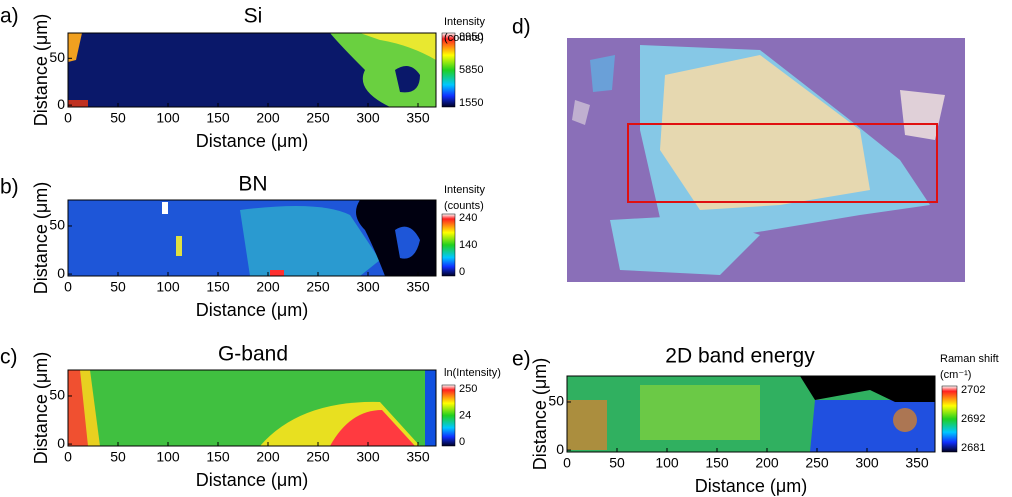  What do you see at coordinates (9, 357) in the screenshot?
I see `panel-label: c)` at bounding box center [9, 357].